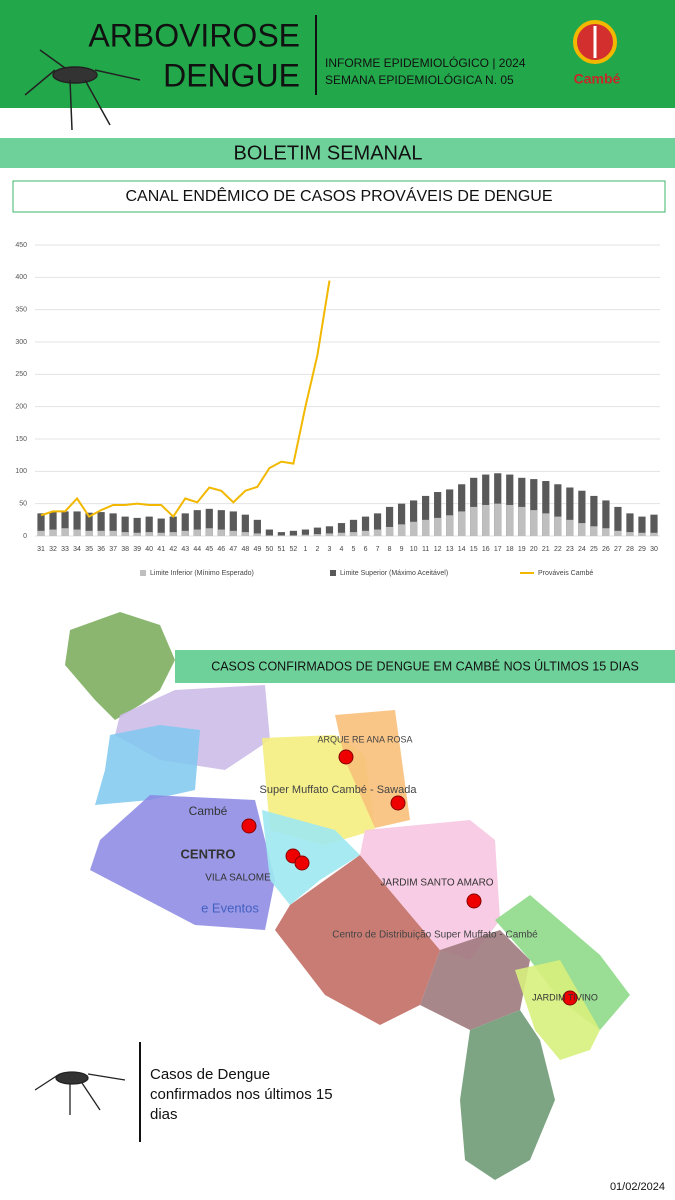 The image size is (675, 1200). What do you see at coordinates (654, 549) in the screenshot?
I see `x-tick-label: 30` at bounding box center [654, 549].